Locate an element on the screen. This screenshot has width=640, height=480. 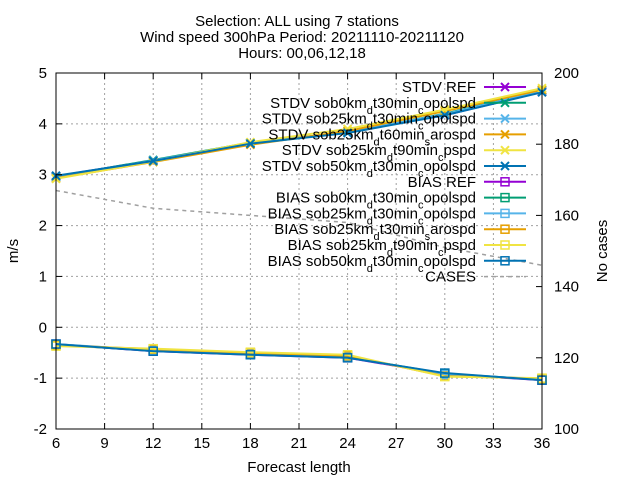
legend-label: STDV sob50kmdt30mincopolspd is located at coordinates (369, 169).